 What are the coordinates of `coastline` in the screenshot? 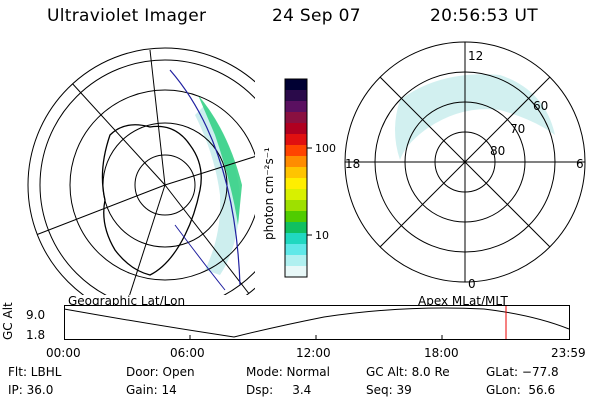 It's located at (151, 200).